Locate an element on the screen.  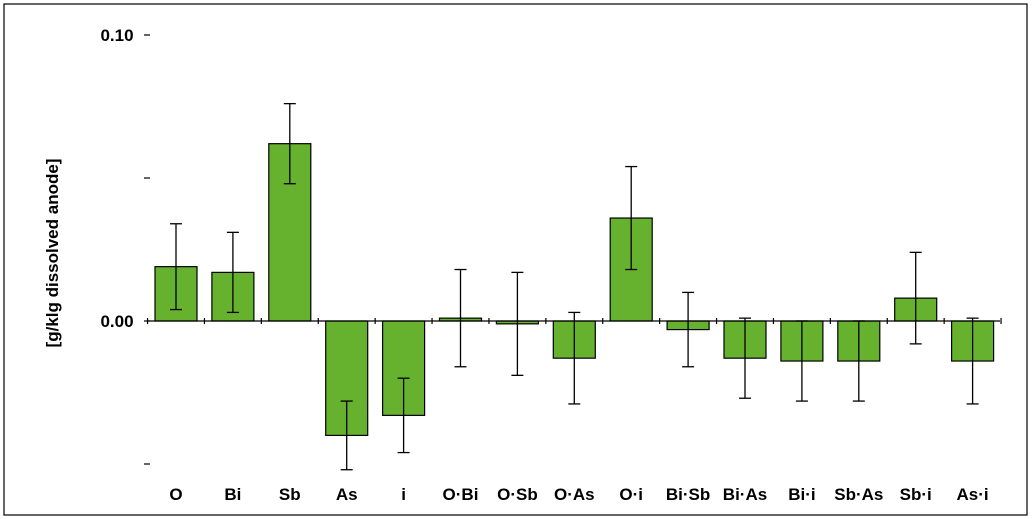
zero-line-group is located at coordinates (574, 321).